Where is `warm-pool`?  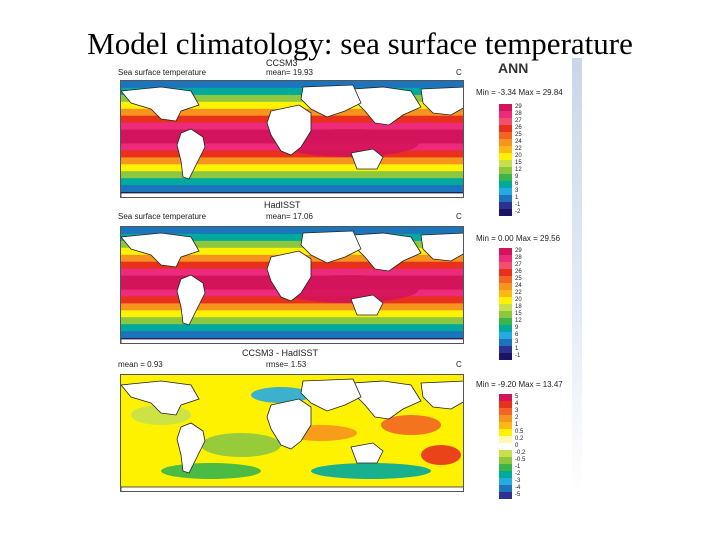 warm-pool is located at coordinates (349, 143).